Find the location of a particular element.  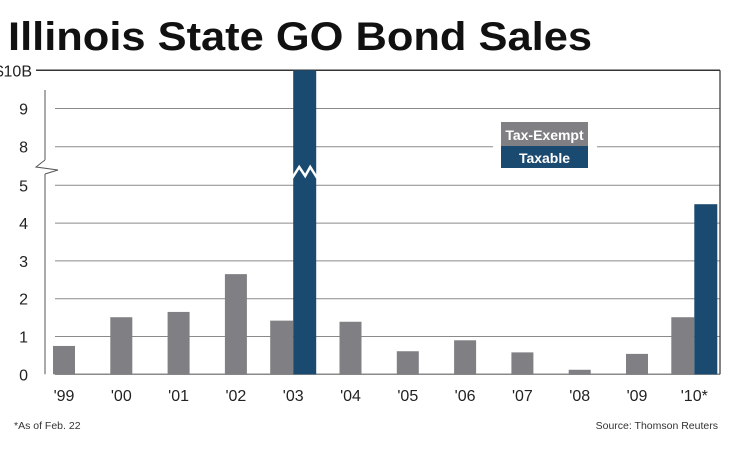

y-tick-labels: 0 1 2 3 4 5 8 9 $10B is located at coordinates (16, 223).